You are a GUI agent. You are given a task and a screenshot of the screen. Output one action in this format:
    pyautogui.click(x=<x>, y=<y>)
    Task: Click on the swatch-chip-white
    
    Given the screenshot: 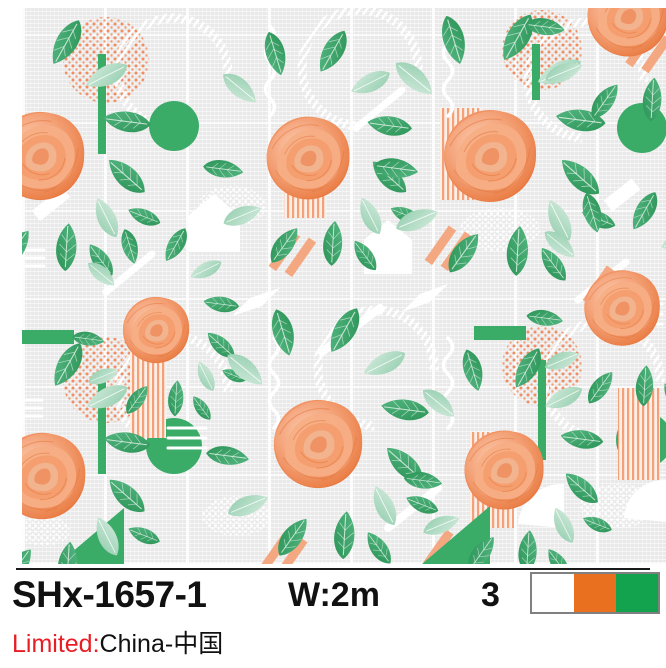 What is the action you would take?
    pyautogui.click(x=553, y=593)
    